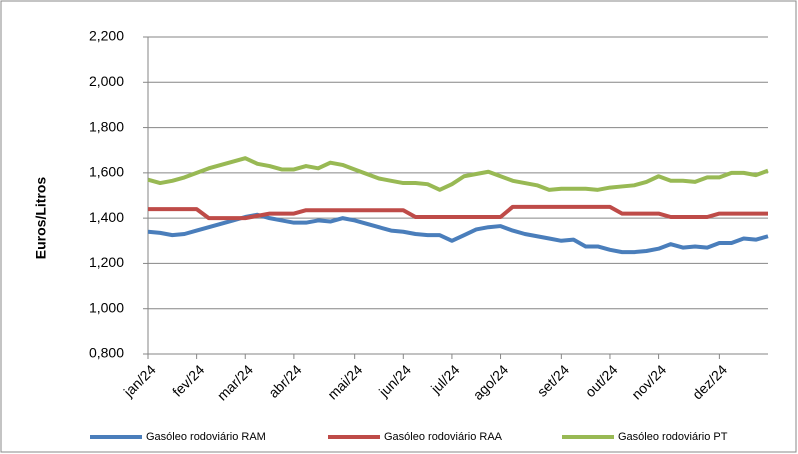 The image size is (798, 454). What do you see at coordinates (673, 437) in the screenshot?
I see `legend-text: Gasóleo rodoviário PT` at bounding box center [673, 437].